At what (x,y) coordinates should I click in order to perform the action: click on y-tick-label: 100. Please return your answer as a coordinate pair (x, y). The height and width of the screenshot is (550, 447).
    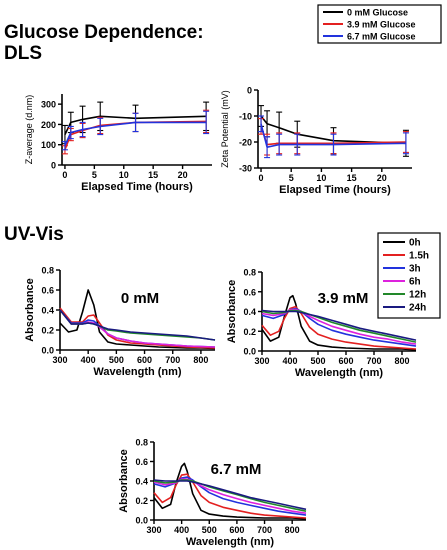
    Looking at the image, I should click on (48, 145).